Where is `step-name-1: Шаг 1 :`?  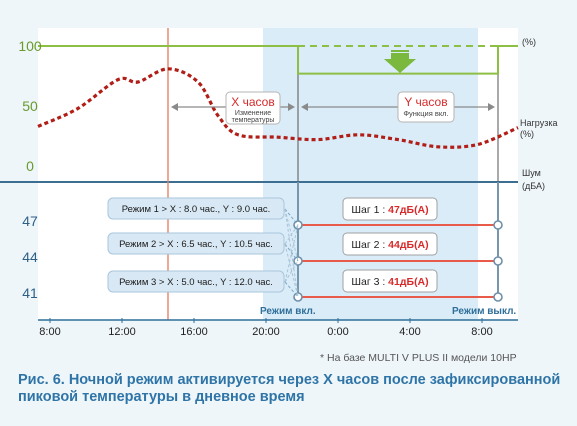
step-name-1: Шаг 1 : is located at coordinates (369, 210).